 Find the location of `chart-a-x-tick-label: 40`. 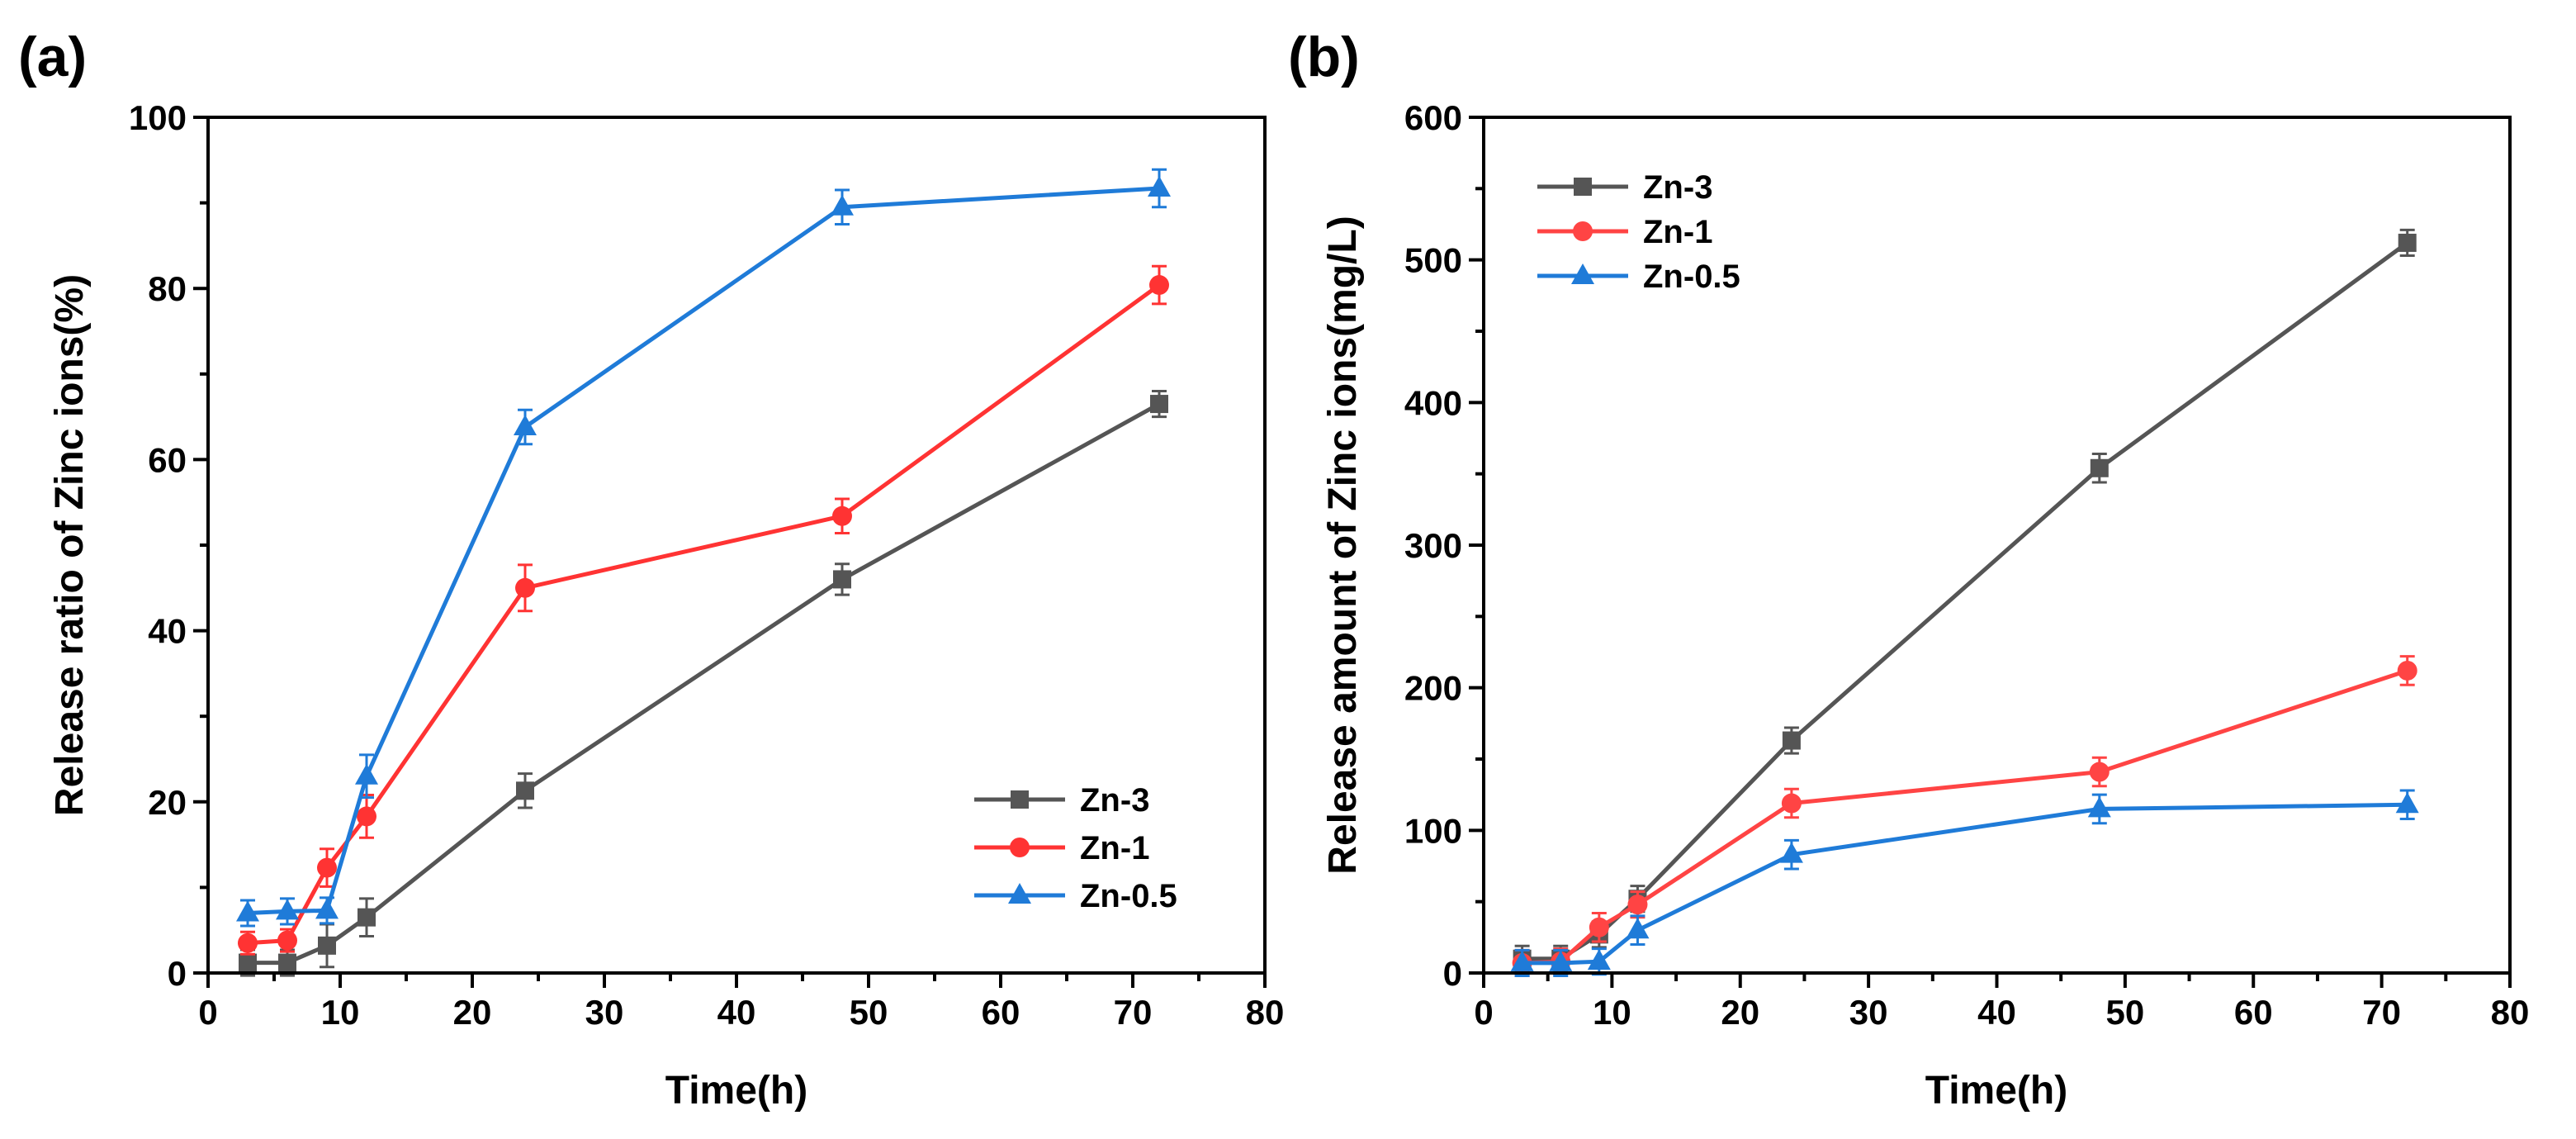

chart-a-x-tick-label: 40 is located at coordinates (736, 1013).